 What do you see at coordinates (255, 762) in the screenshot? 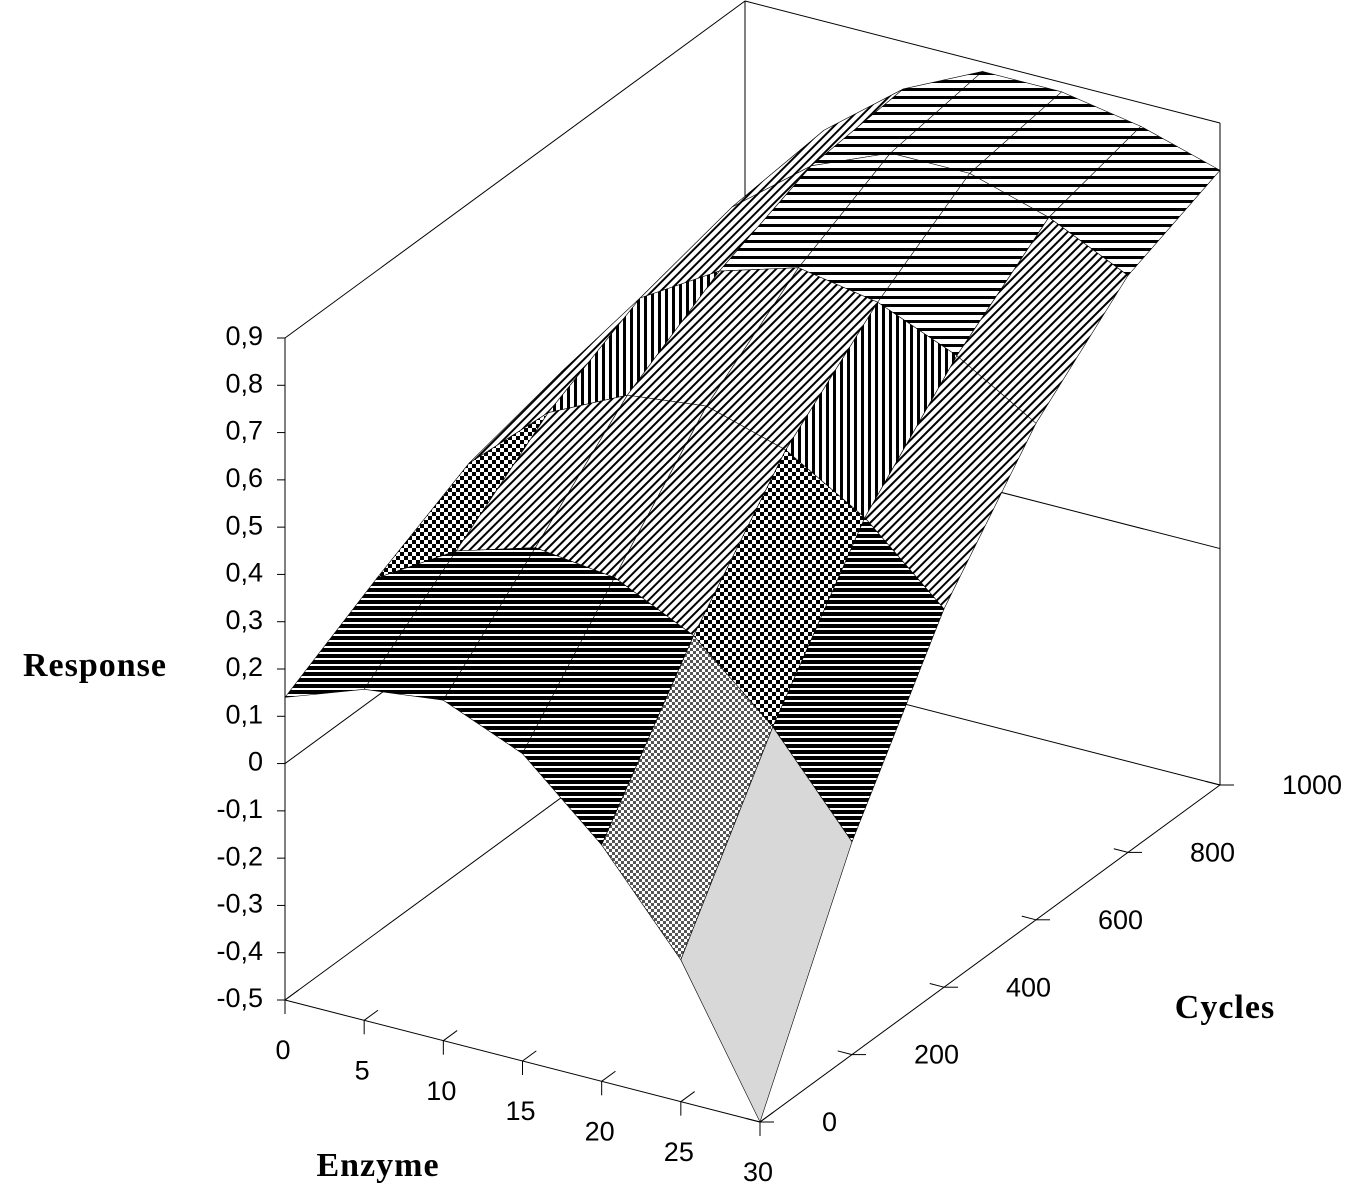
I see `z-tick-label: 0` at bounding box center [255, 762].